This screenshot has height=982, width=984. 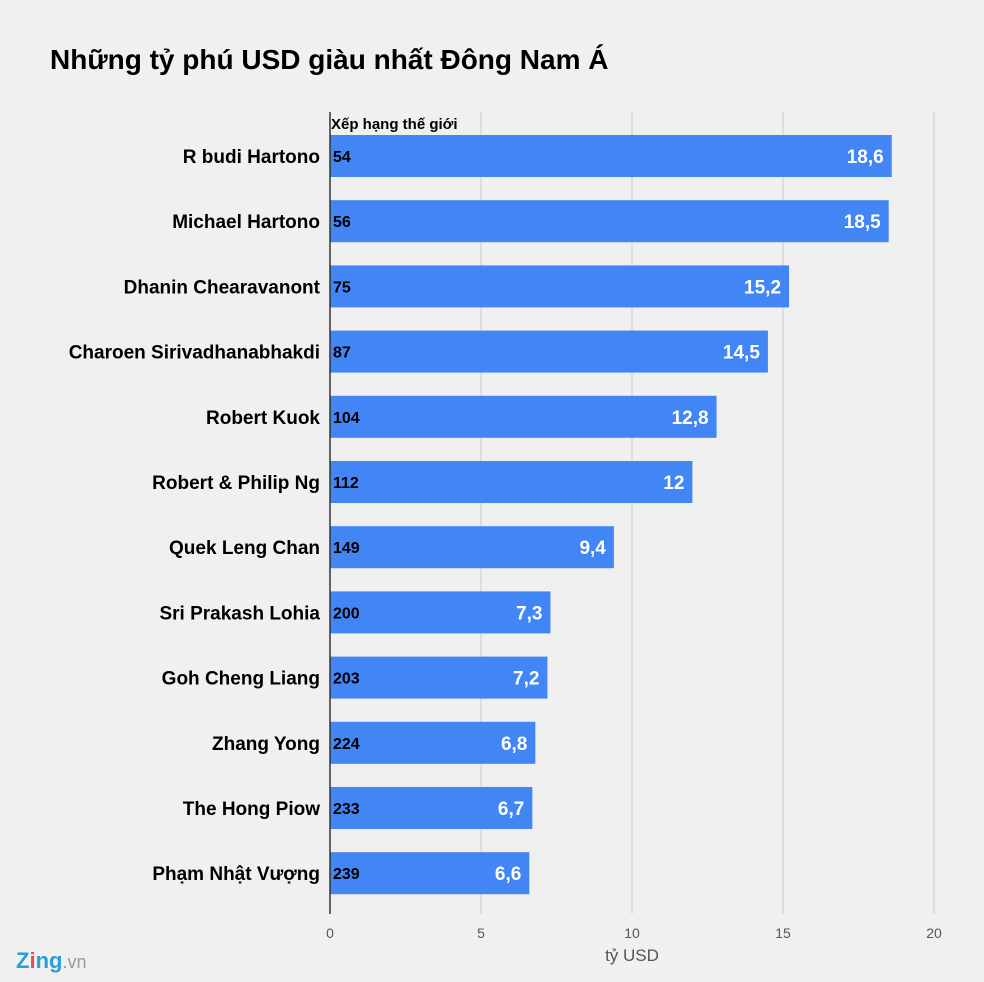 I want to click on data-label: 18,5, so click(x=862, y=222).